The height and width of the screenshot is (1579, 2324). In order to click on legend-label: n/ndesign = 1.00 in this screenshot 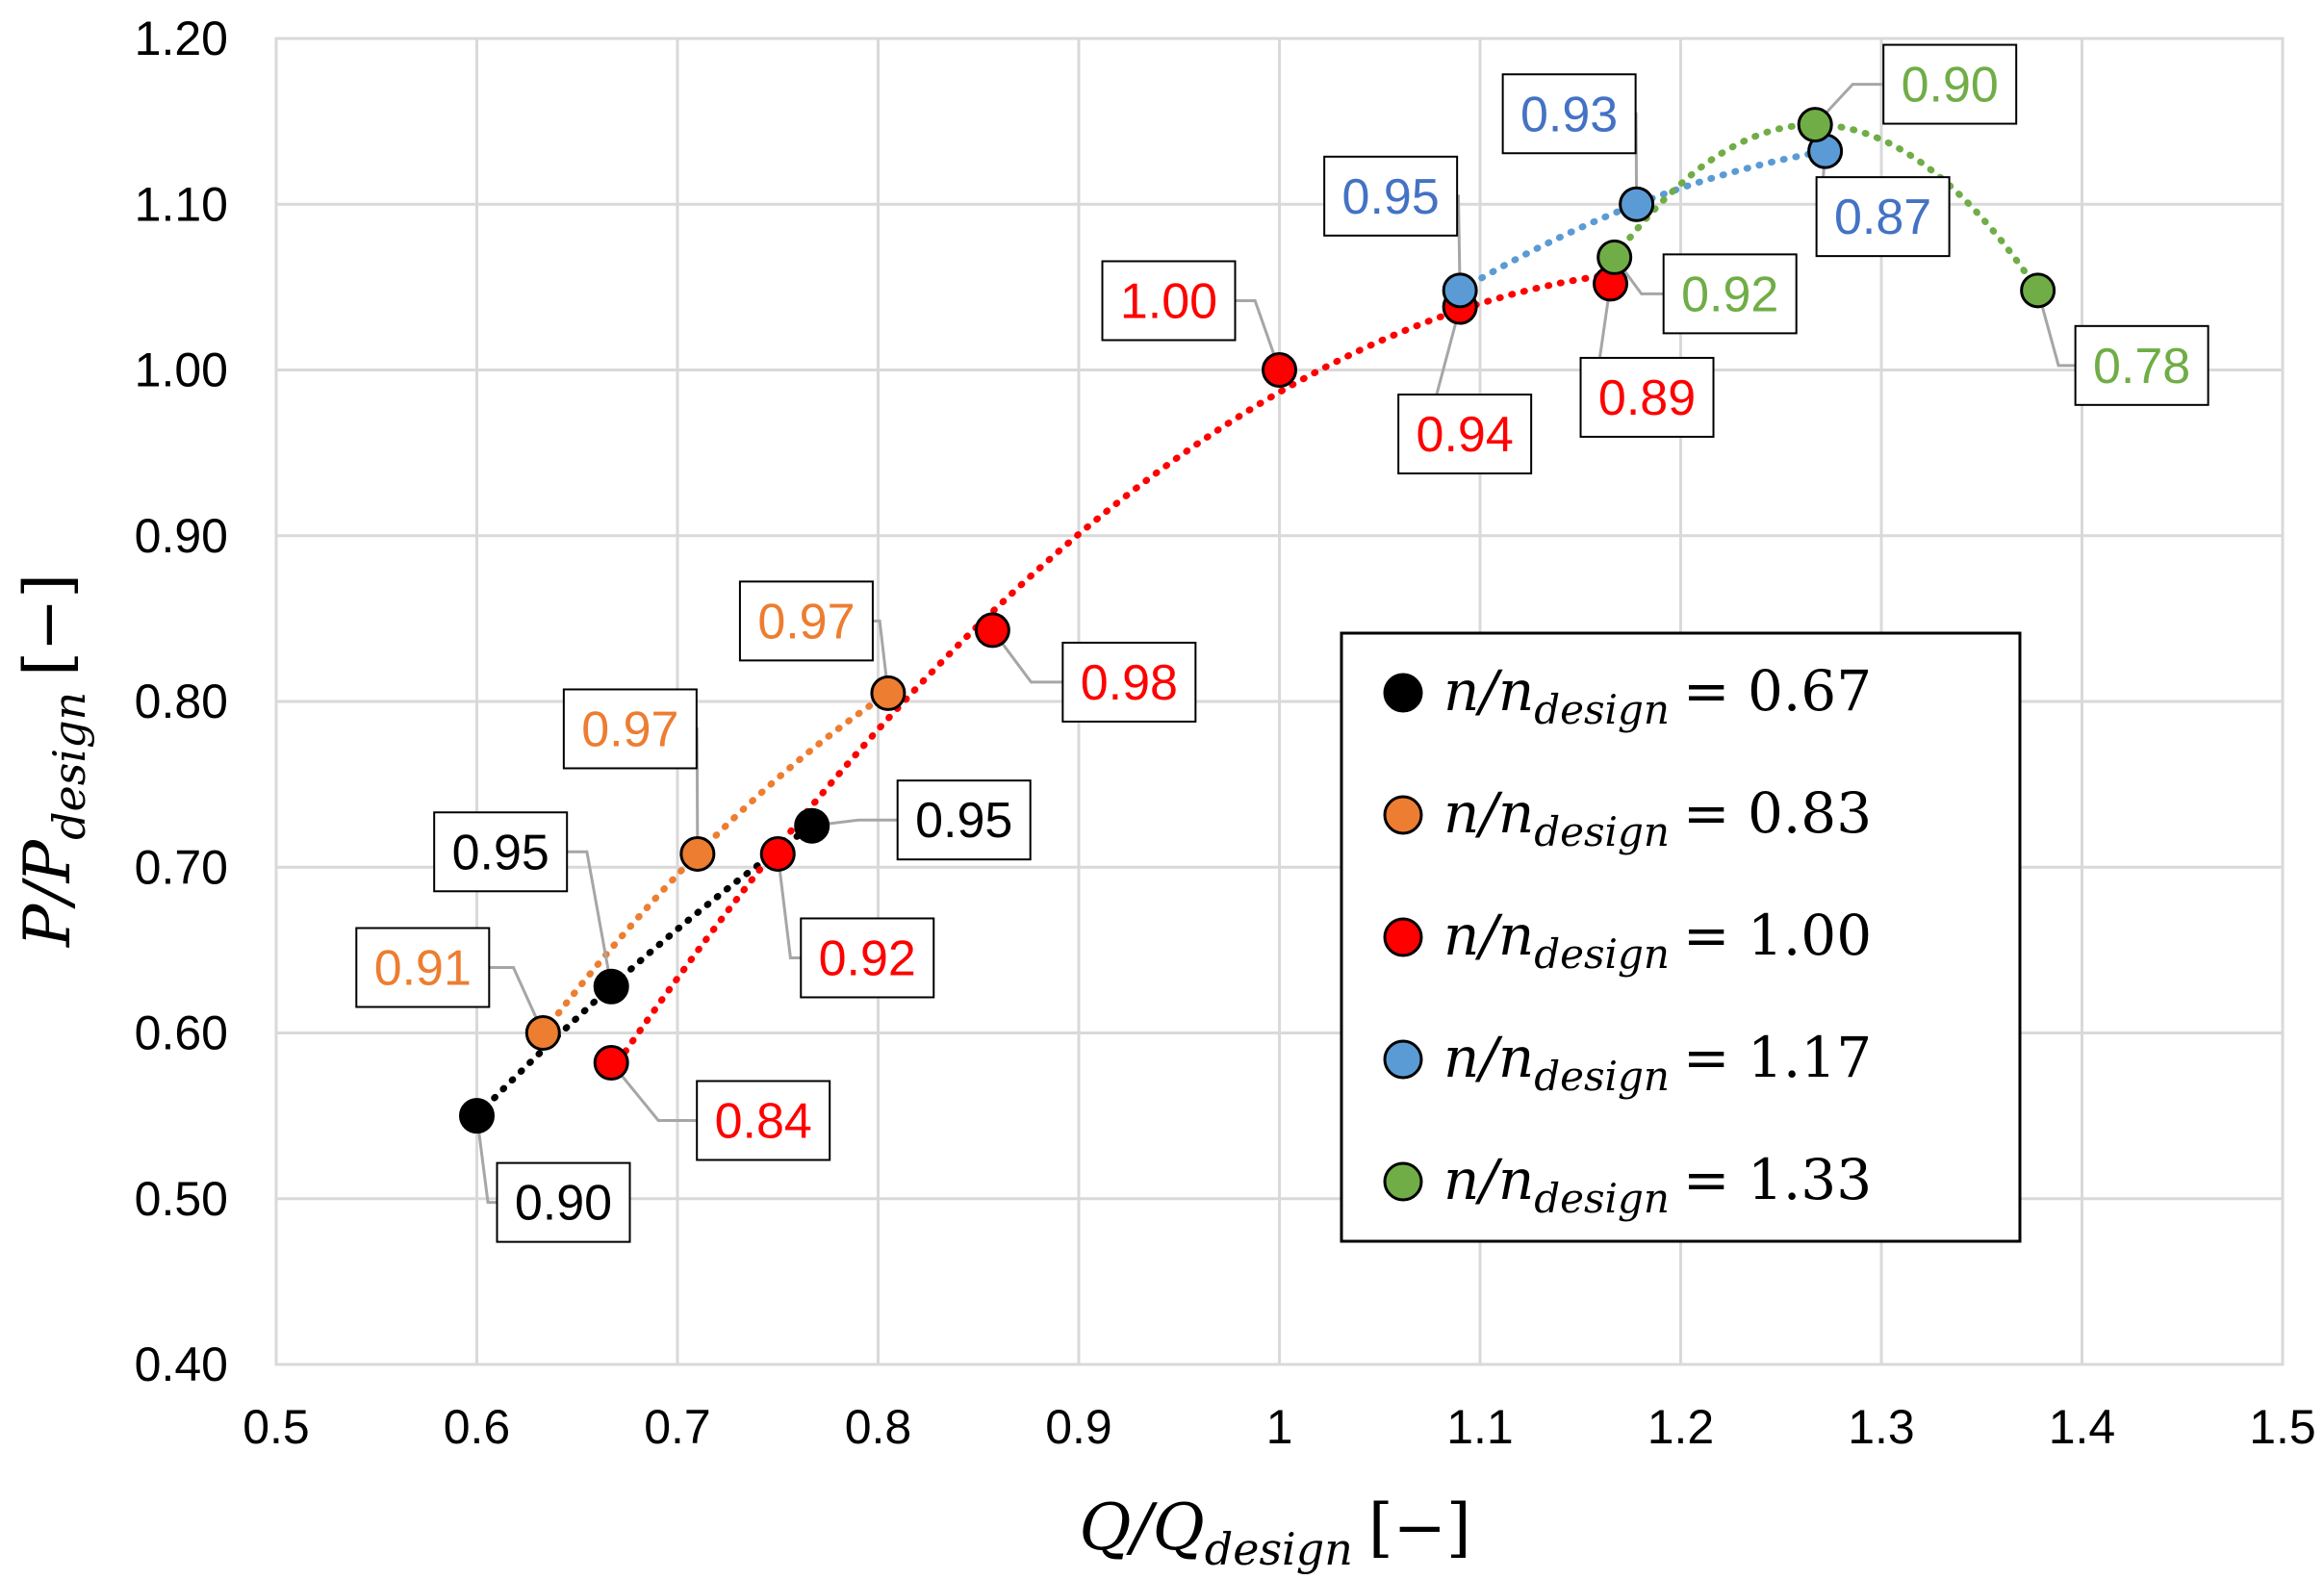, I will do `click(1658, 940)`.